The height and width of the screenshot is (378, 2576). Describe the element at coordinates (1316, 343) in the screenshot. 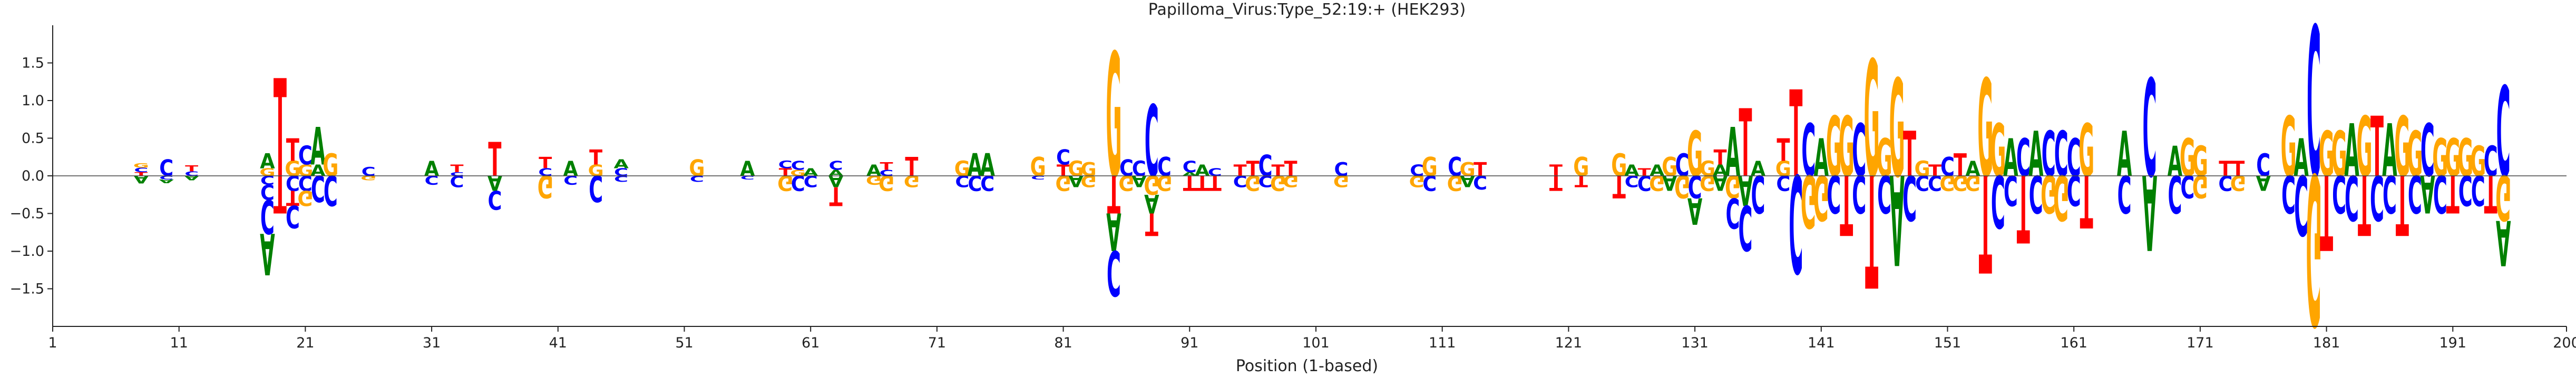

I see `x-tick-label: 101` at that location.